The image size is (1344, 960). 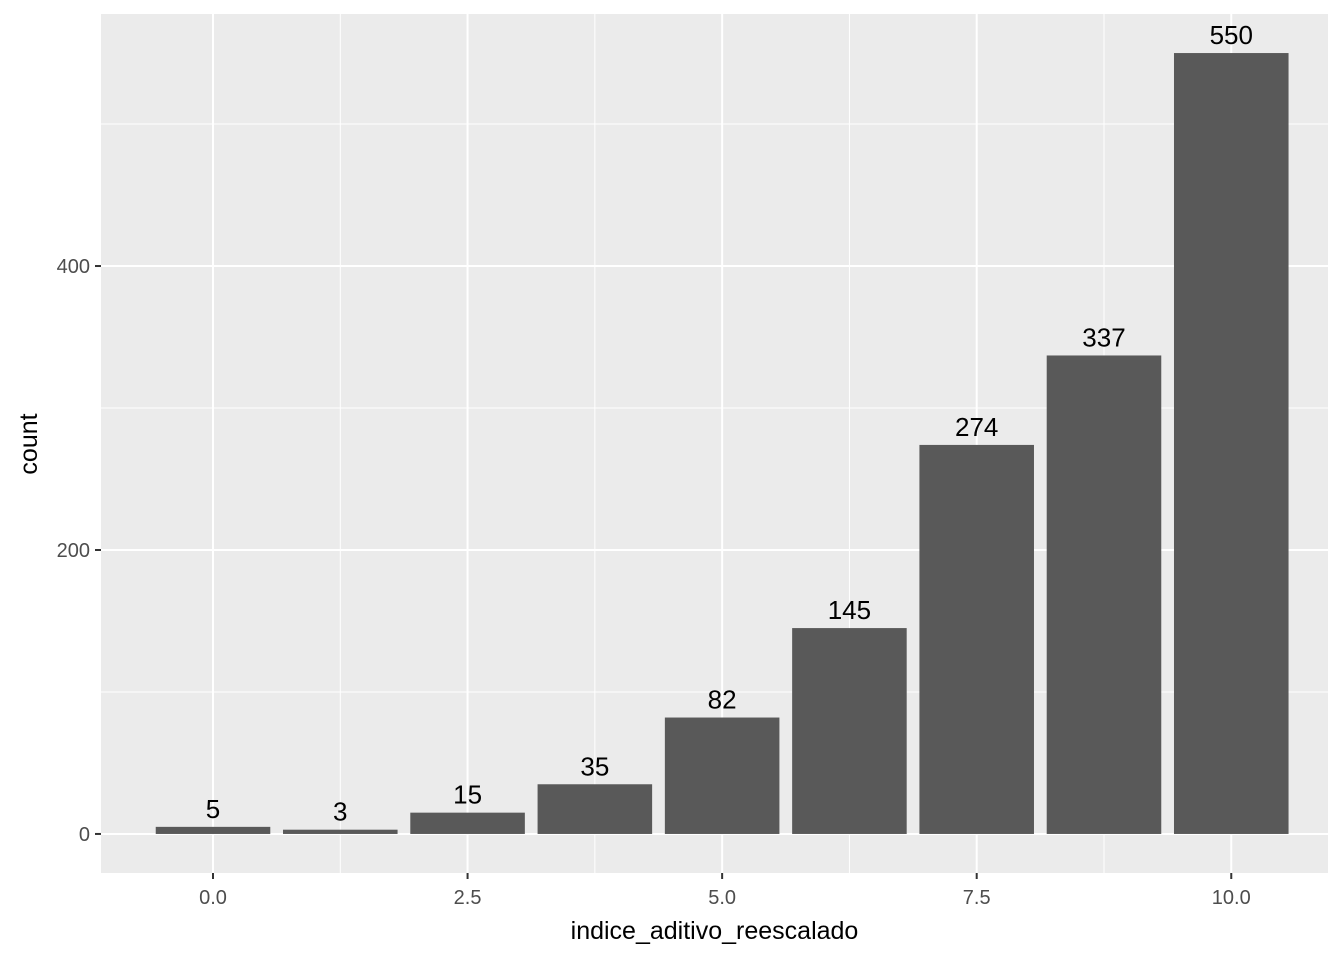 What do you see at coordinates (1103, 337) in the screenshot?
I see `bar-value-label: 337` at bounding box center [1103, 337].